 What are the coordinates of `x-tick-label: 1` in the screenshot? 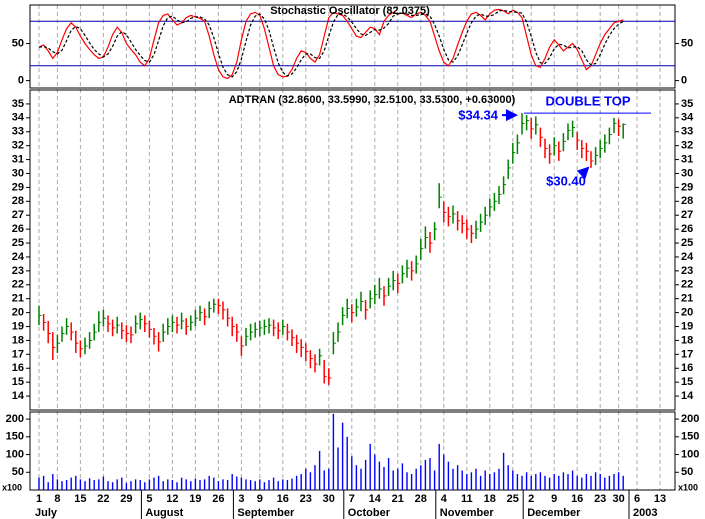 It's located at (39, 499).